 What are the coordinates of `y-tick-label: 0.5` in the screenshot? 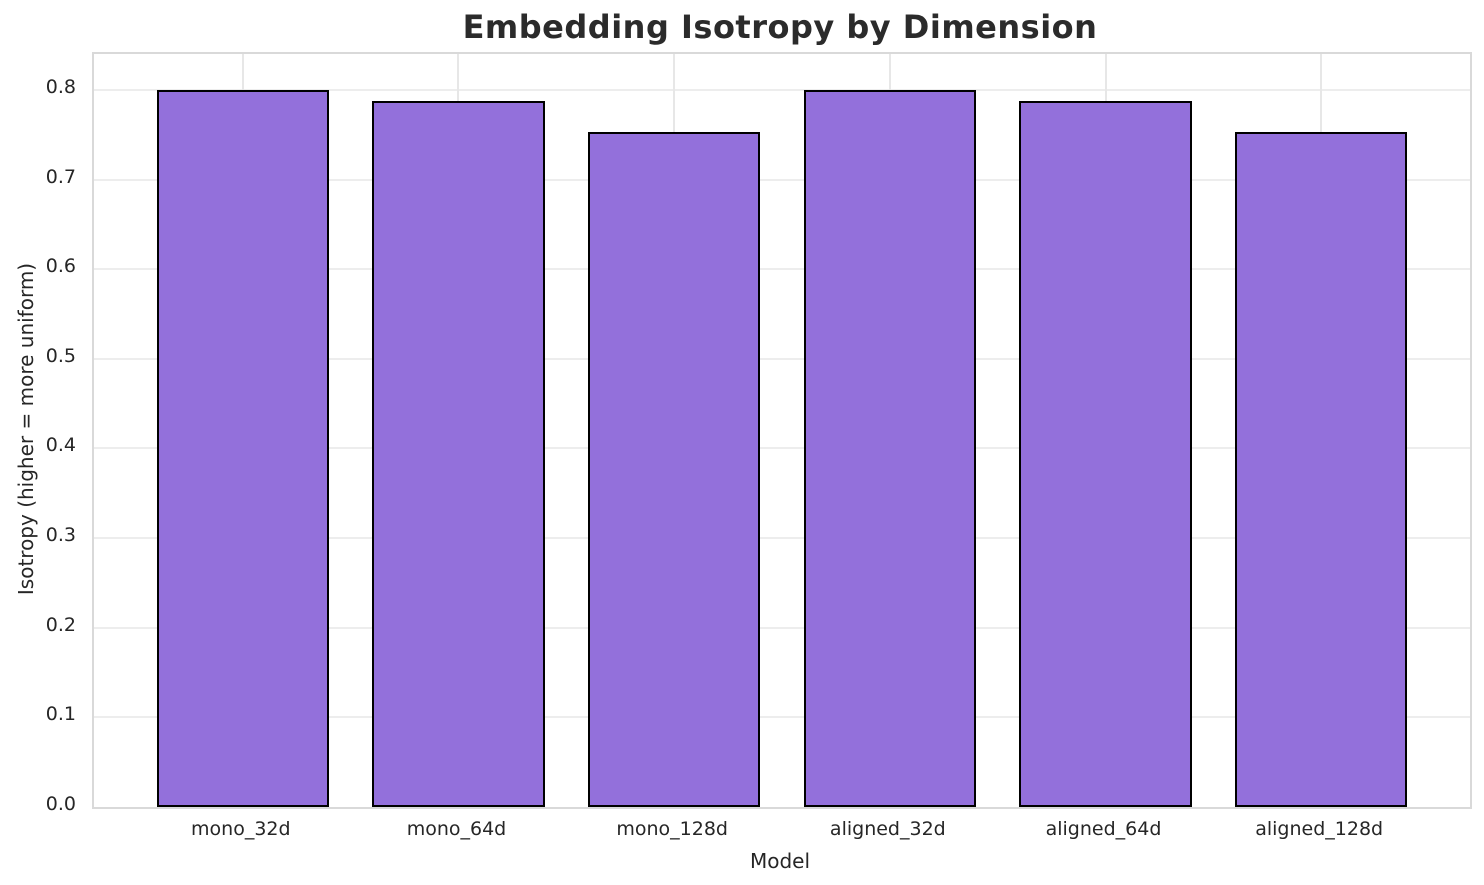 It's located at (60, 355).